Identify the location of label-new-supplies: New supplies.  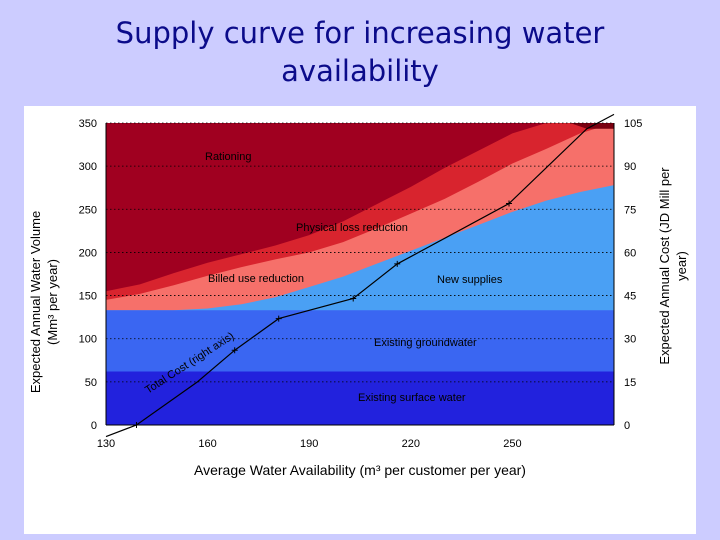
(470, 280).